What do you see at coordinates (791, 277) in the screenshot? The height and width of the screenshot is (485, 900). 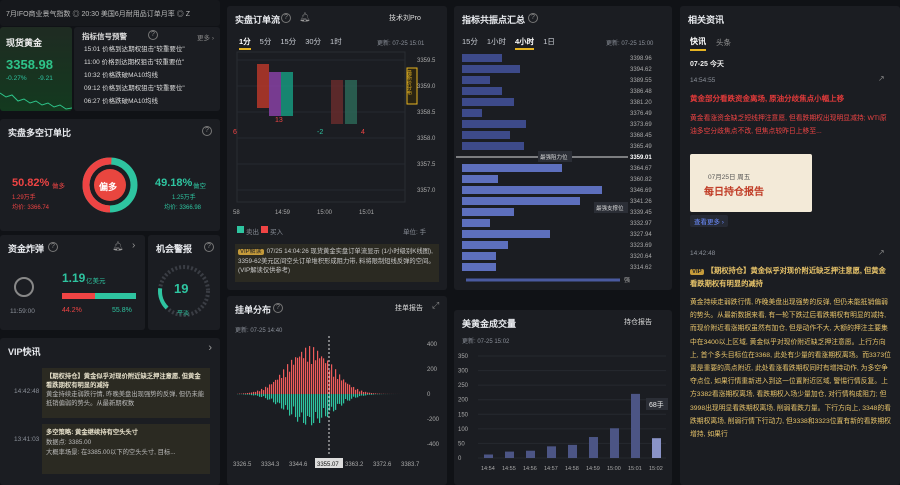 I see `news-headline: VIP 【期权持仓】黄金似乎对现价附近缺乏押注意愿, 但黄金看跌期权有明显的减持` at bounding box center [791, 277].